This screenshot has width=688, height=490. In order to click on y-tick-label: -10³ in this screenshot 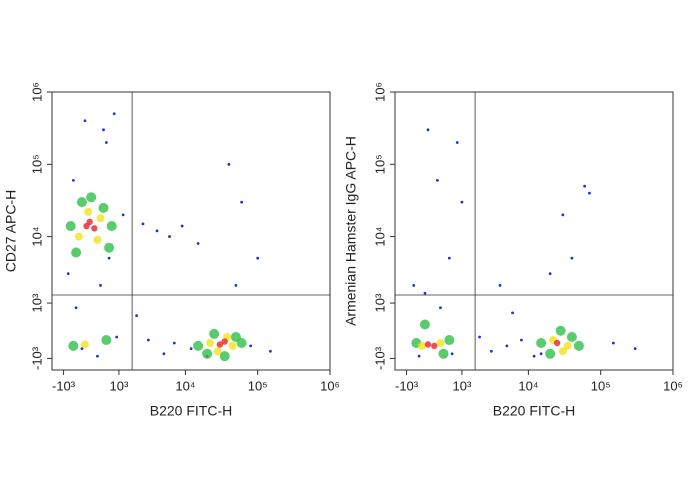, I will do `click(379, 358)`.